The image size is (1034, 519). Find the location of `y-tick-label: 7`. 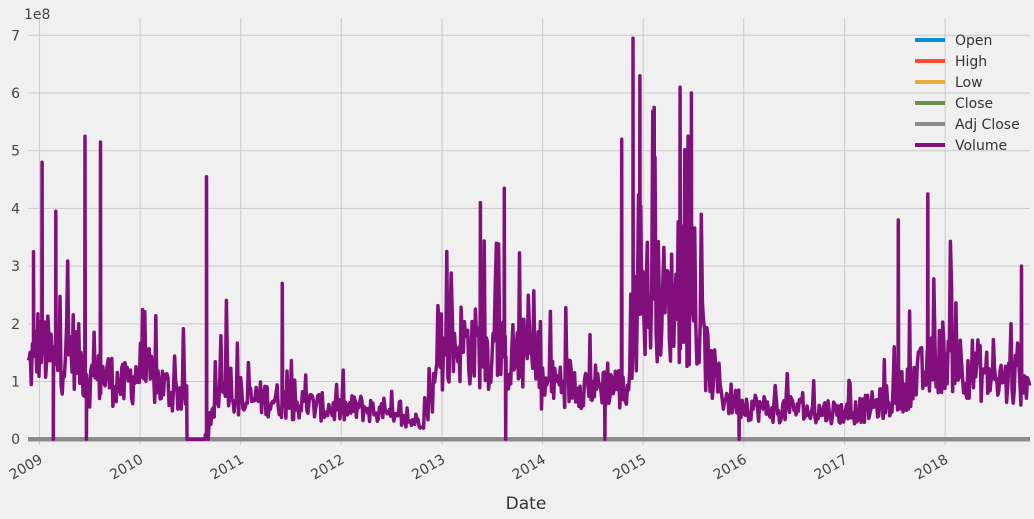

y-tick-label: 7 is located at coordinates (15, 36).